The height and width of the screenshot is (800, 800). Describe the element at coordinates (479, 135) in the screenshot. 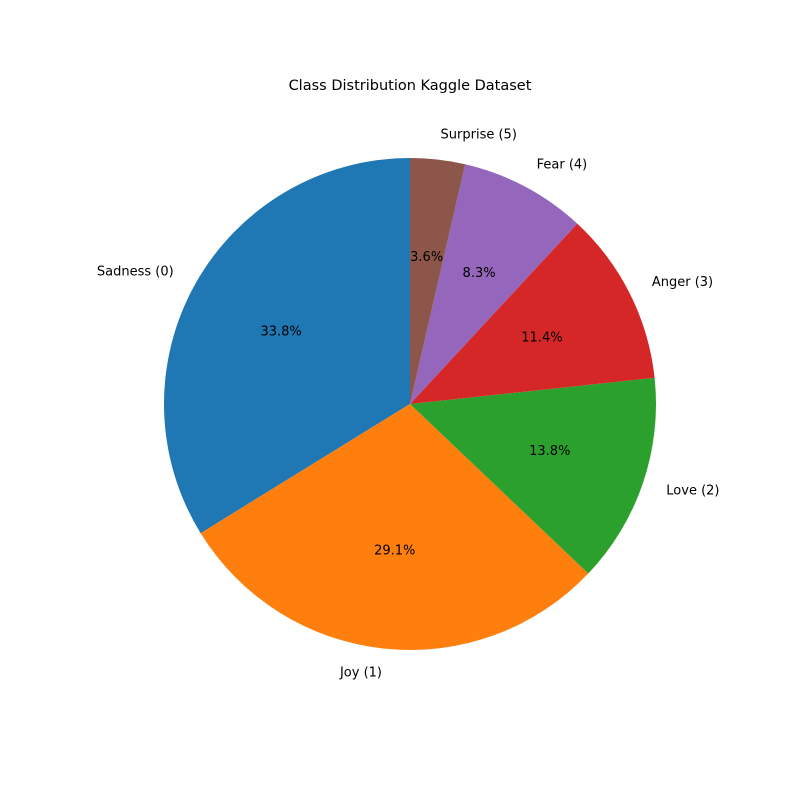

I see `slice-label-surprise-5: Surprise (5)` at that location.